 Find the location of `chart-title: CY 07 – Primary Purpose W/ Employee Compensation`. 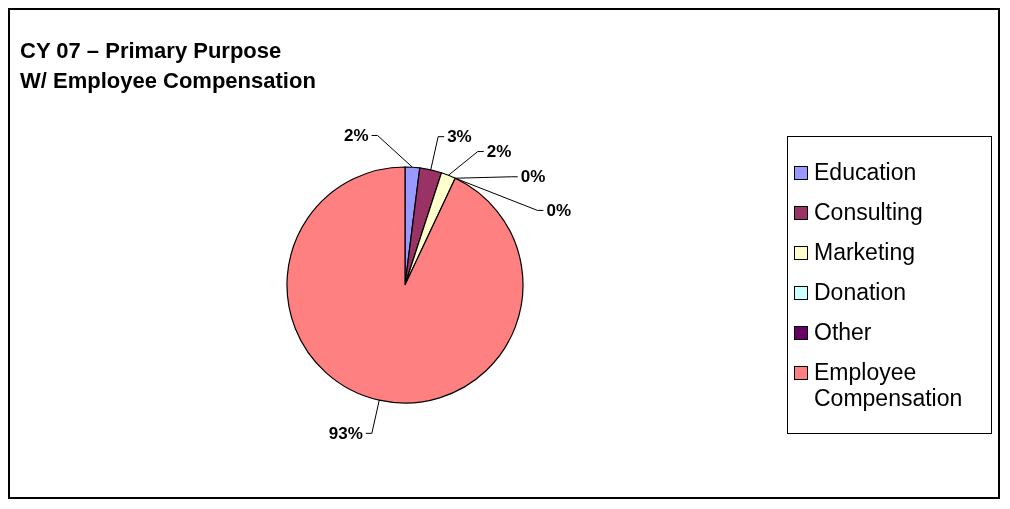

chart-title: CY 07 – Primary Purpose W/ Employee Compensation is located at coordinates (168, 66).